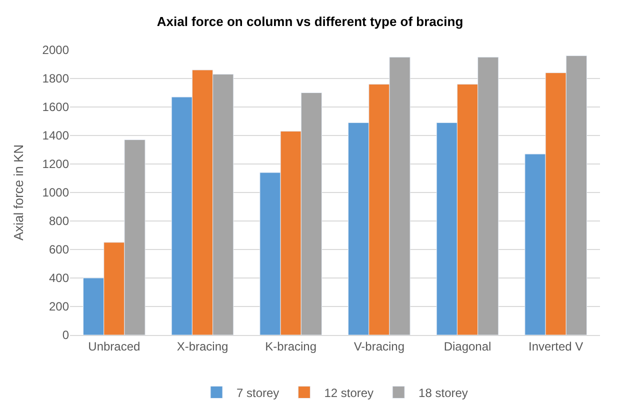 This screenshot has height=419, width=620. Describe the element at coordinates (18, 192) in the screenshot. I see `y-axis-title: Axial force in KN` at that location.